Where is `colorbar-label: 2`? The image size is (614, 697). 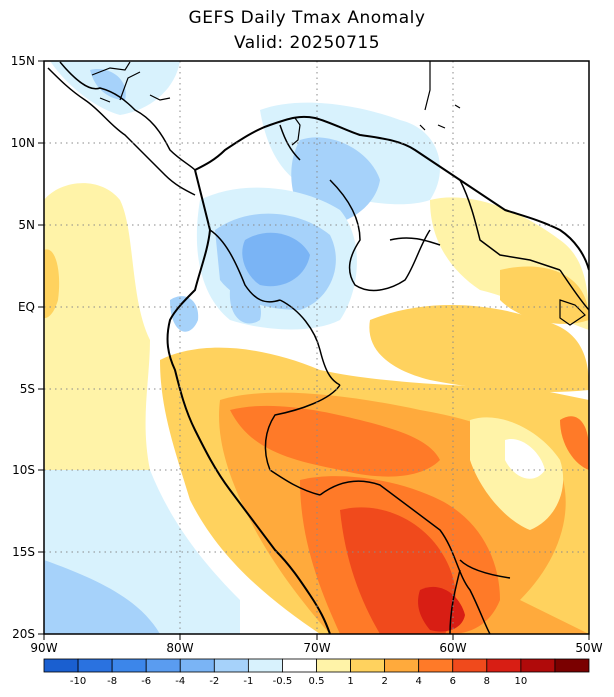 colorbar-label: 2 is located at coordinates (384, 681).